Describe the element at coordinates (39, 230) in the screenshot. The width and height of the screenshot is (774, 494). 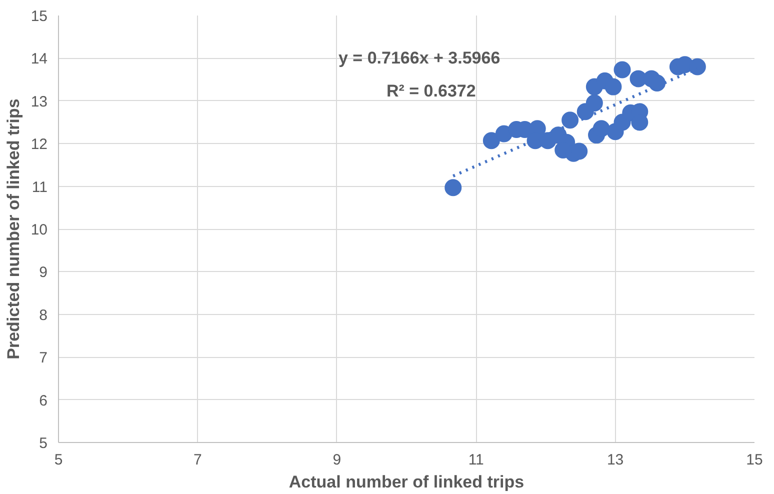
I see `y-tick-label: 10` at that location.